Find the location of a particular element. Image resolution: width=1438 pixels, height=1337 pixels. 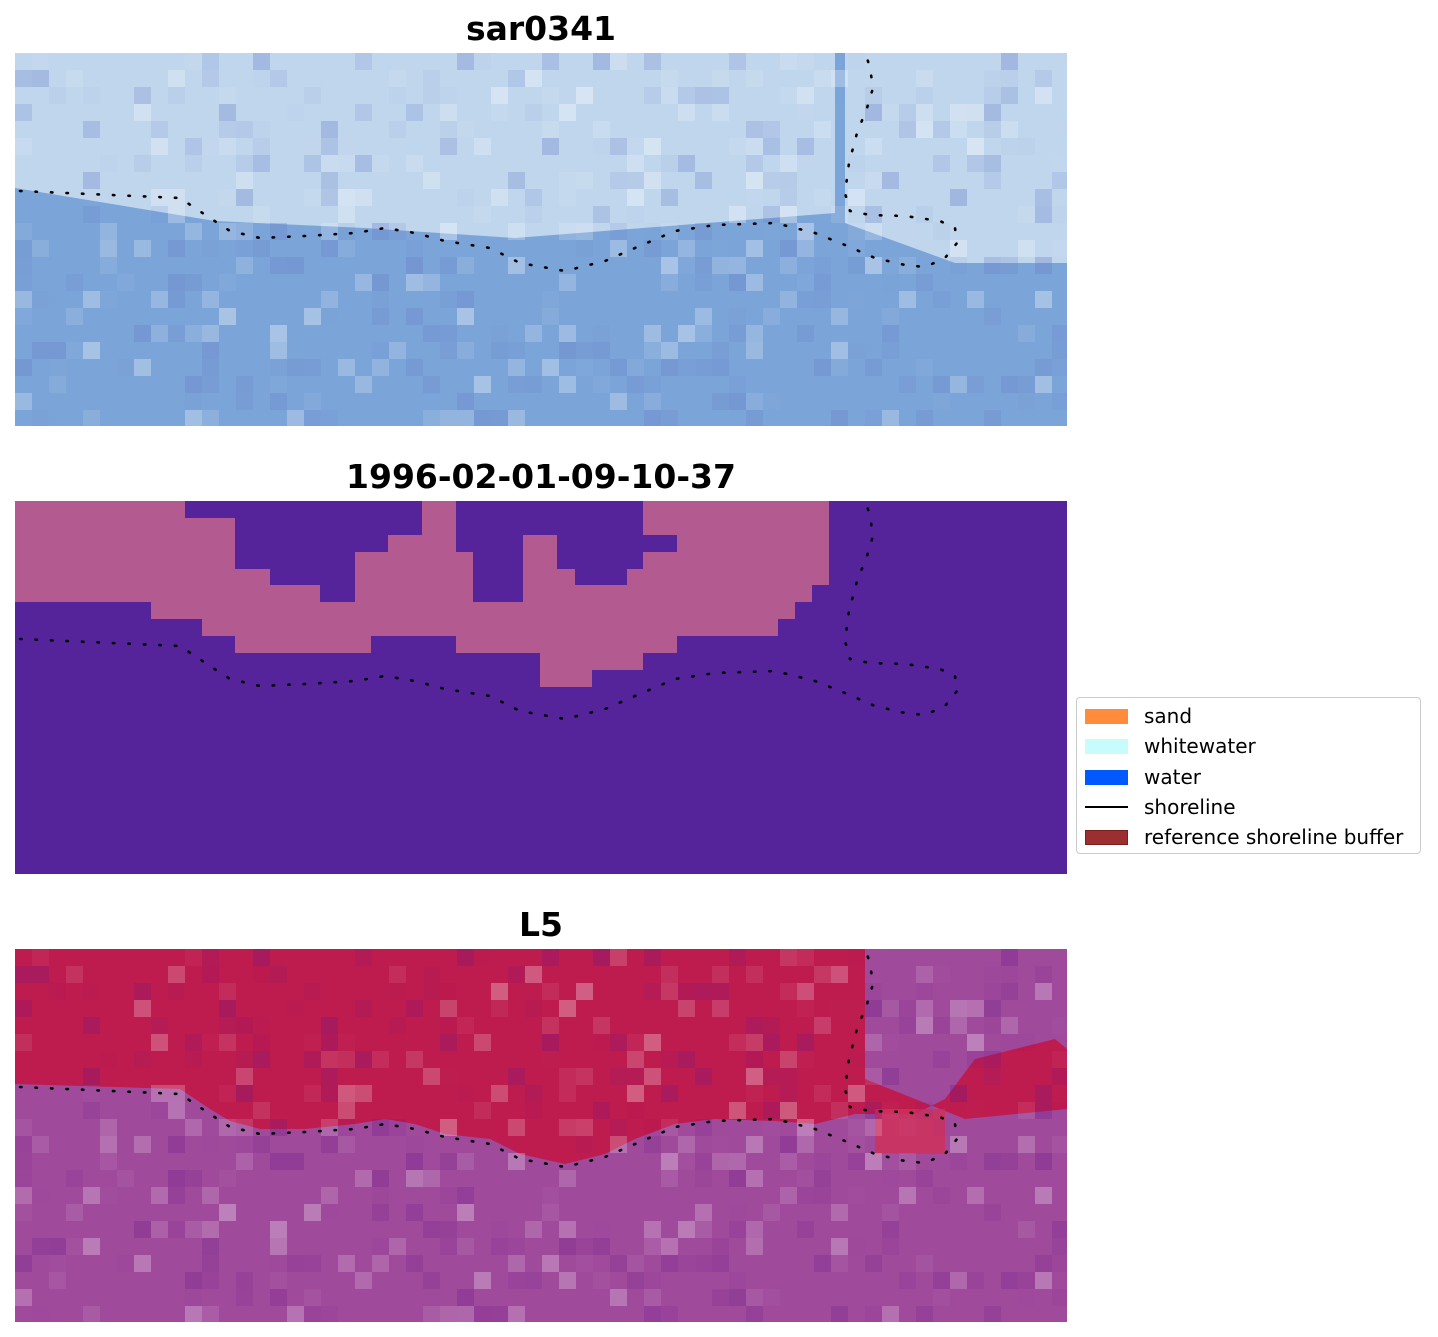

land-blob is located at coordinates (910, 1131).